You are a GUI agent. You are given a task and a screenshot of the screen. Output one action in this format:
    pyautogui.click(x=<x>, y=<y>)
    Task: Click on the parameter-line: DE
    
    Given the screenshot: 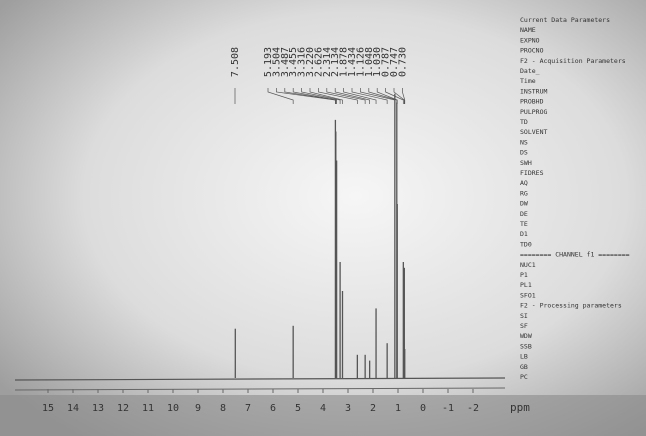 What is the action you would take?
    pyautogui.click(x=524, y=214)
    